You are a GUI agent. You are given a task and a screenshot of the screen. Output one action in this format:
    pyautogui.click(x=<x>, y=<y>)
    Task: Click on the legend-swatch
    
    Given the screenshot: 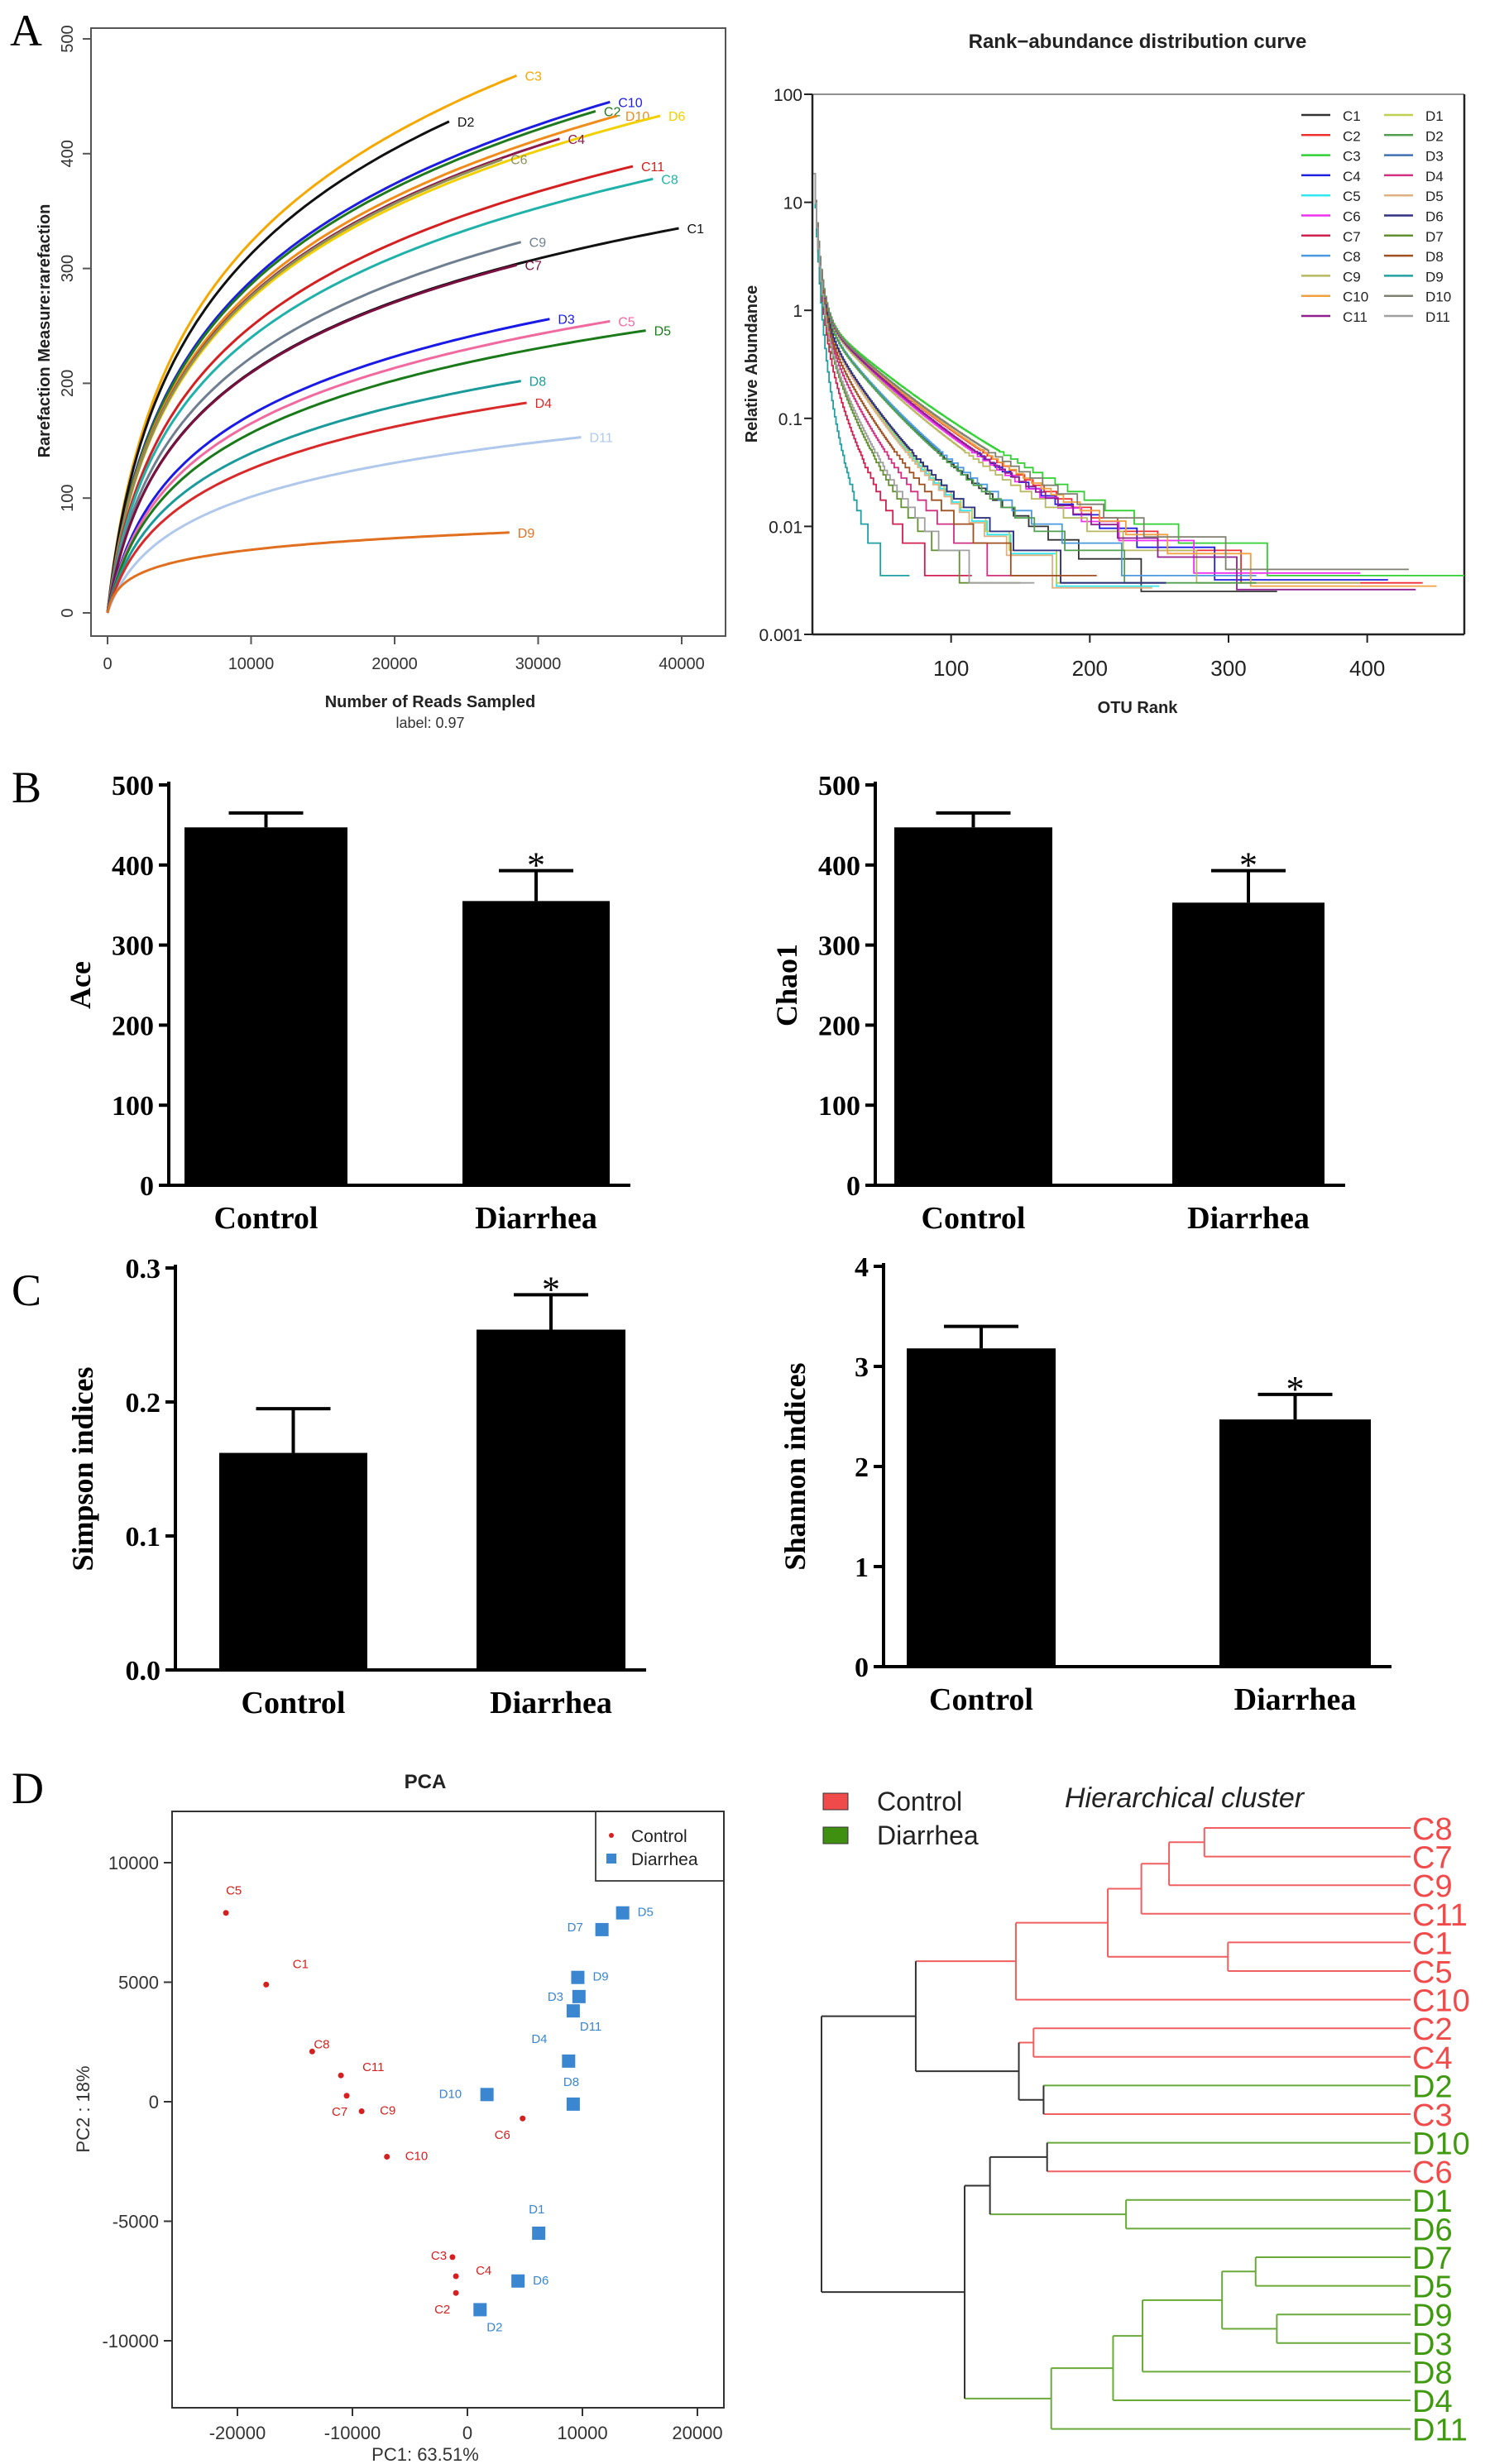 What is the action you would take?
    pyautogui.click(x=835, y=1801)
    